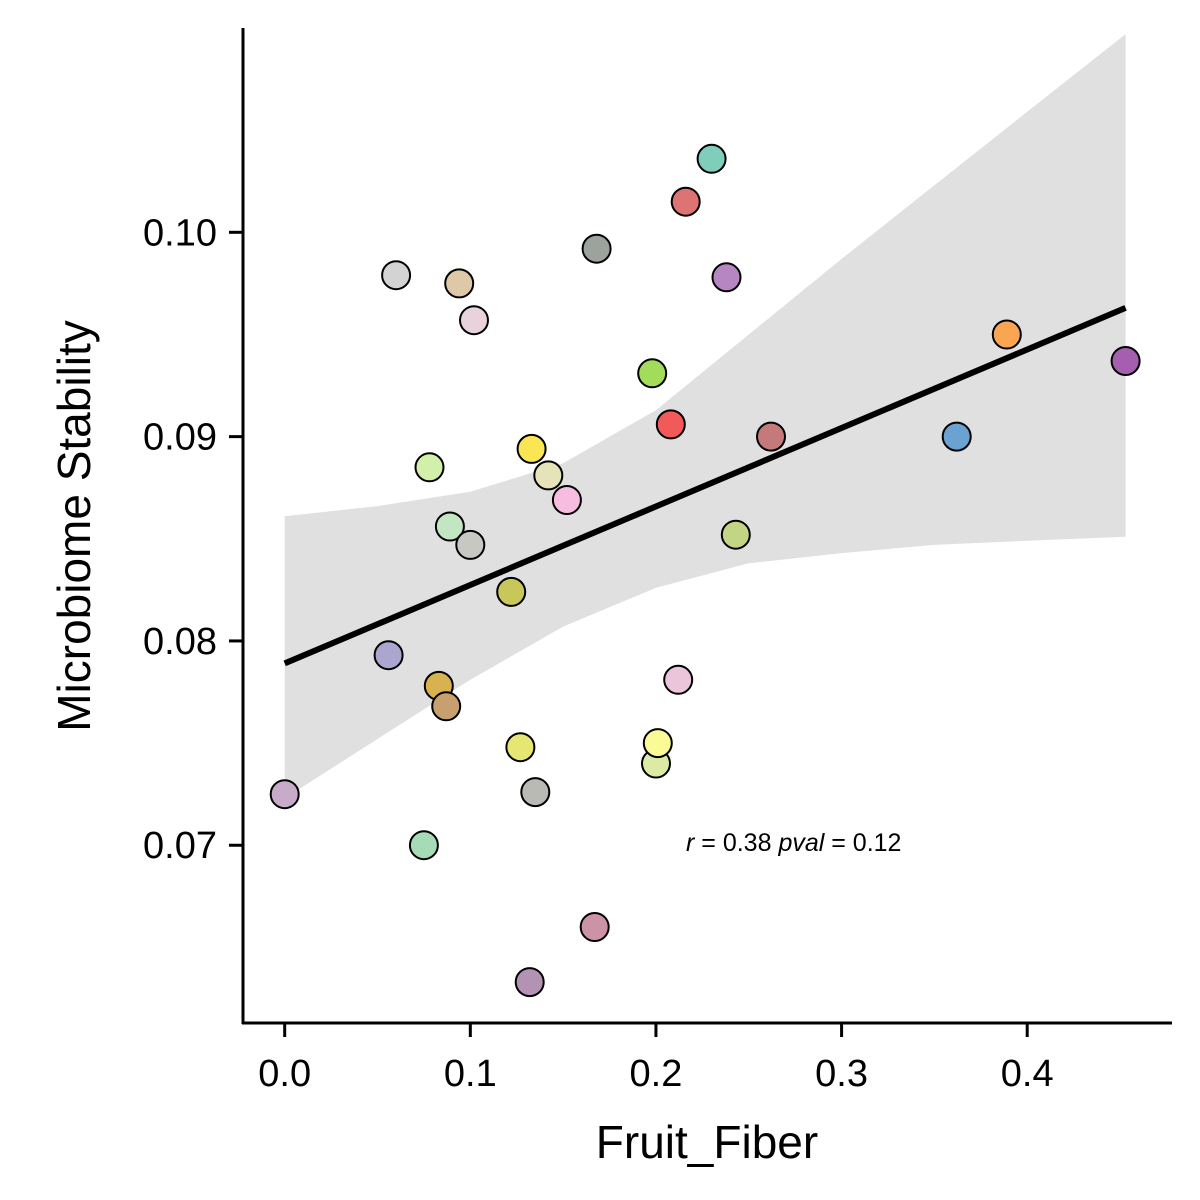  What do you see at coordinates (470, 1074) in the screenshot?
I see `x-tick-label: 0.1` at bounding box center [470, 1074].